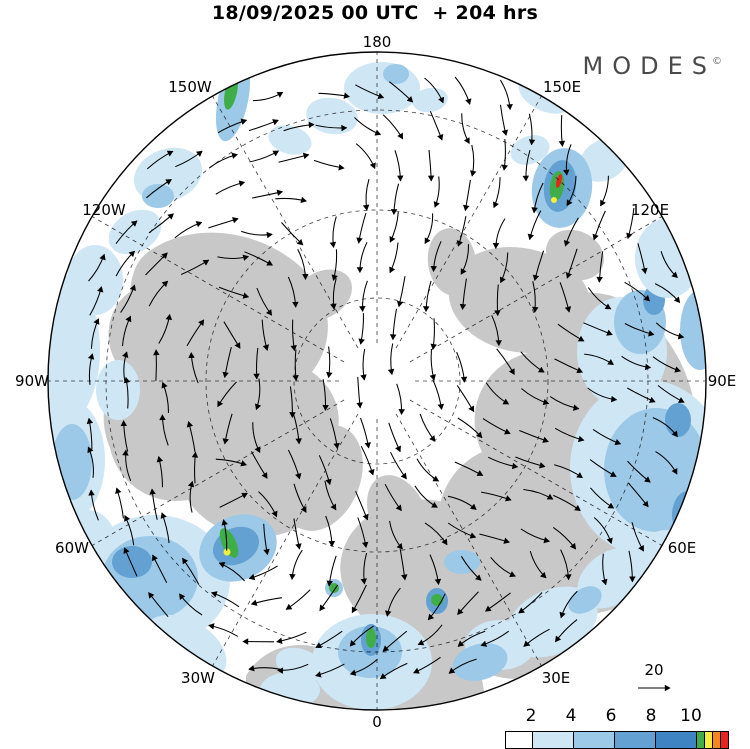 Image resolution: width=750 pixels, height=749 pixels. I want to click on longitude-label: 30W, so click(198, 678).